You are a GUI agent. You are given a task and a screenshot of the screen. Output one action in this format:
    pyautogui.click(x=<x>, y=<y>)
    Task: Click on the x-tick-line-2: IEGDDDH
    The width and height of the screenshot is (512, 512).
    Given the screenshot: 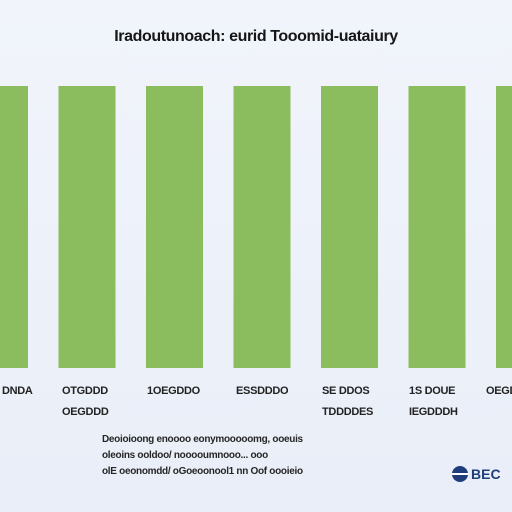 What is the action you would take?
    pyautogui.click(x=433, y=412)
    